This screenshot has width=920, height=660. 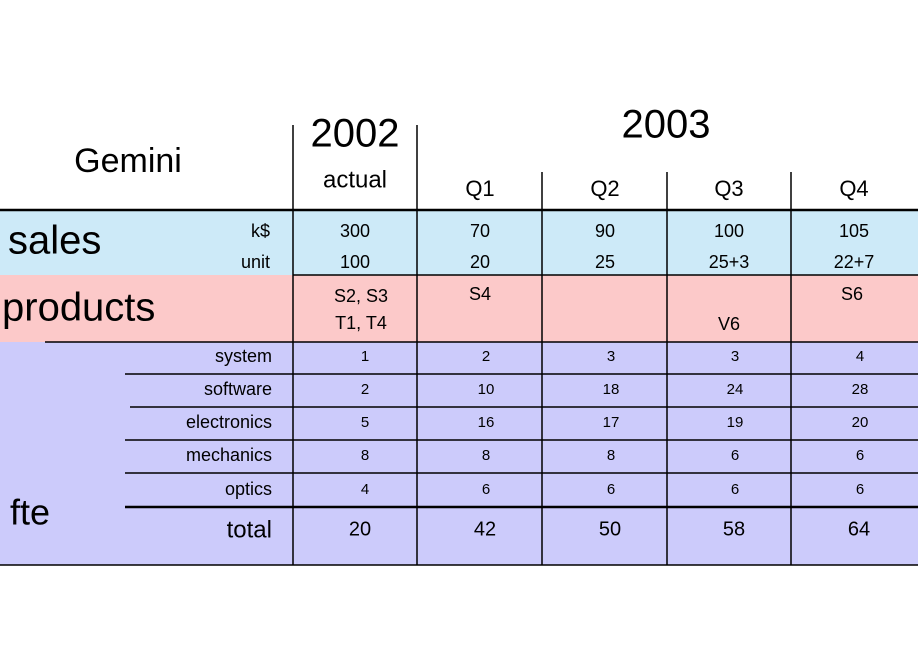 I want to click on cell: 17, so click(x=611, y=422).